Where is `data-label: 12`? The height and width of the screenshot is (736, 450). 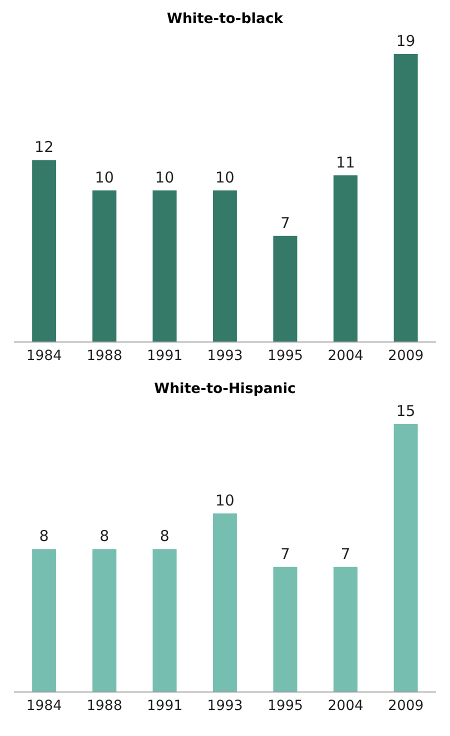 data-label: 12 is located at coordinates (44, 147).